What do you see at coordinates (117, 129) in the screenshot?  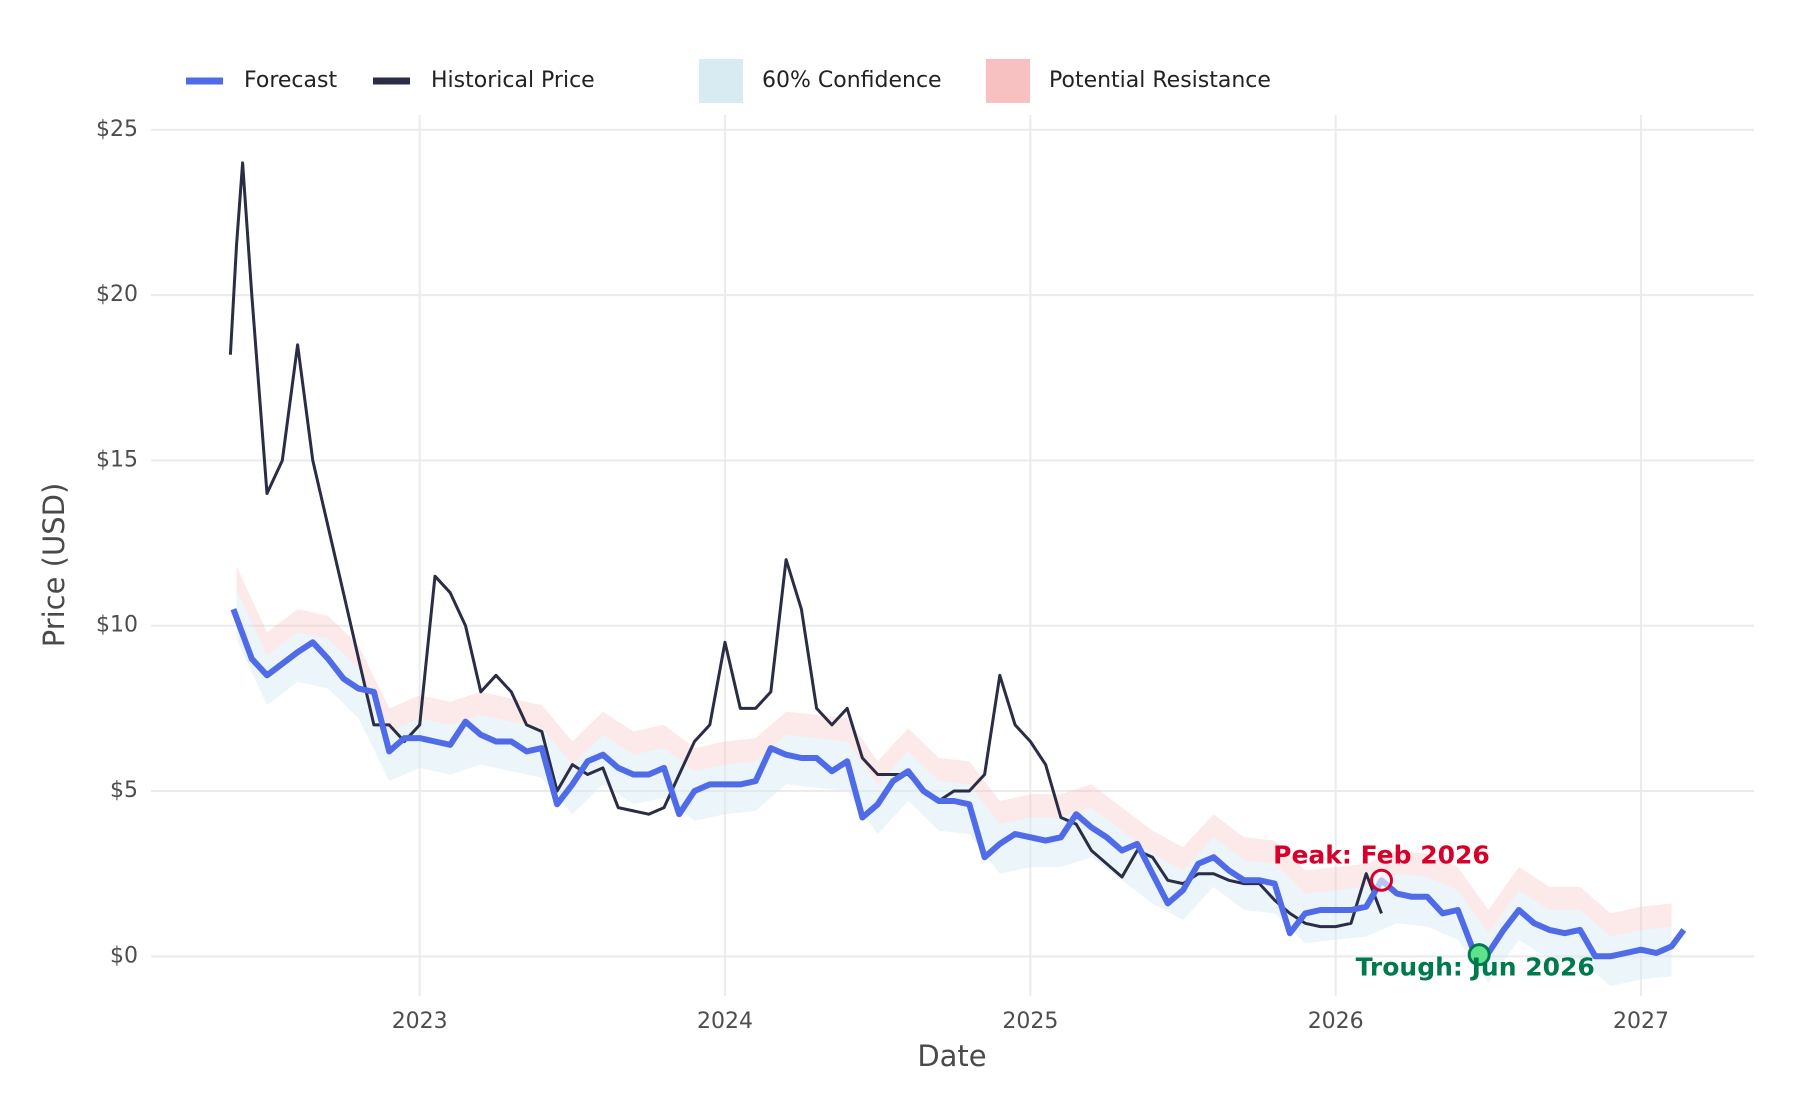 I see `y-tick-label: $25` at bounding box center [117, 129].